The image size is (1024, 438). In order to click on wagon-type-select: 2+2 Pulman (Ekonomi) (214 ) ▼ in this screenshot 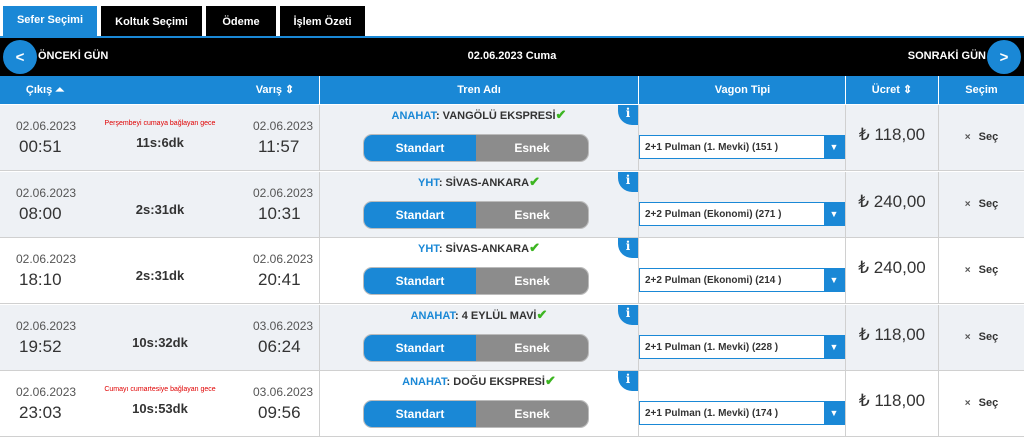, I will do `click(742, 280)`.